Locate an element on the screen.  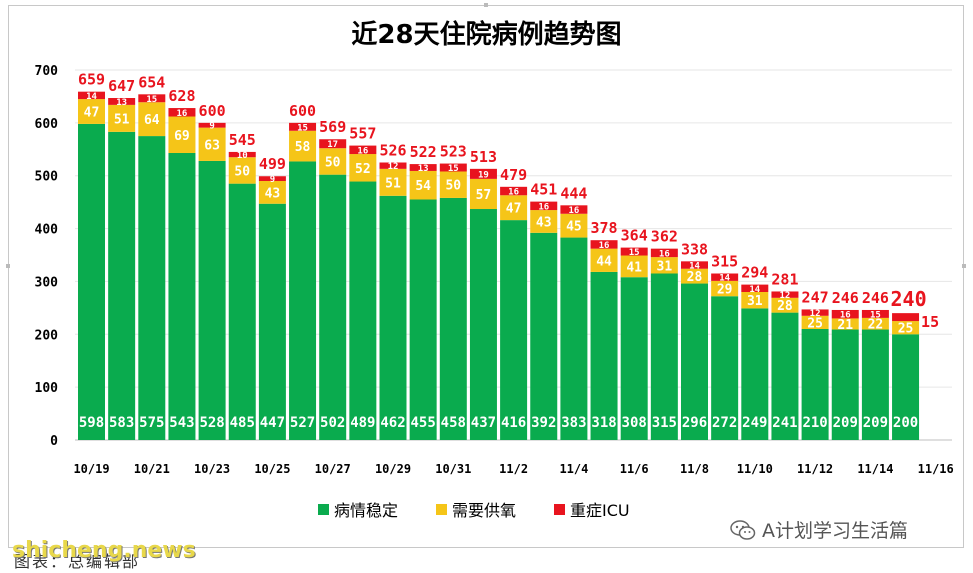
data-label-stable: 528 is located at coordinates (211, 423).